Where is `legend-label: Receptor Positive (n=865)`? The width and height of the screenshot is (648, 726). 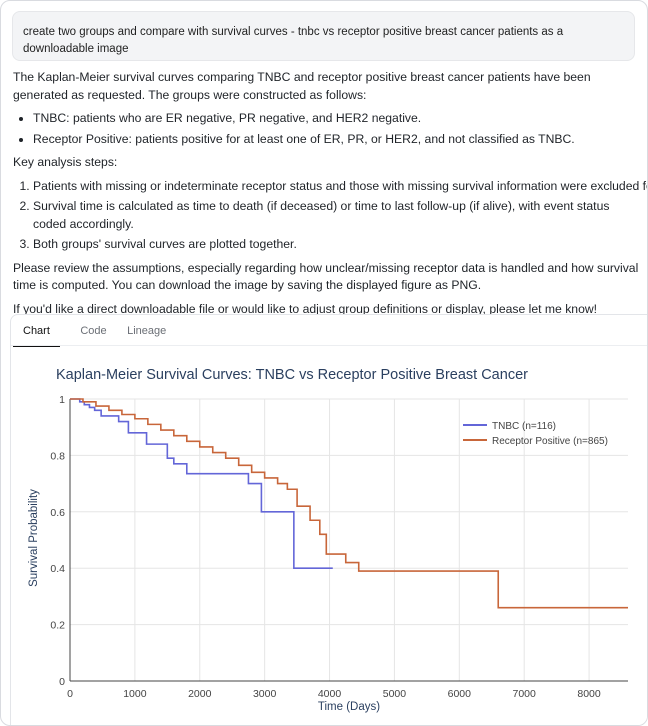 legend-label: Receptor Positive (n=865) is located at coordinates (550, 441).